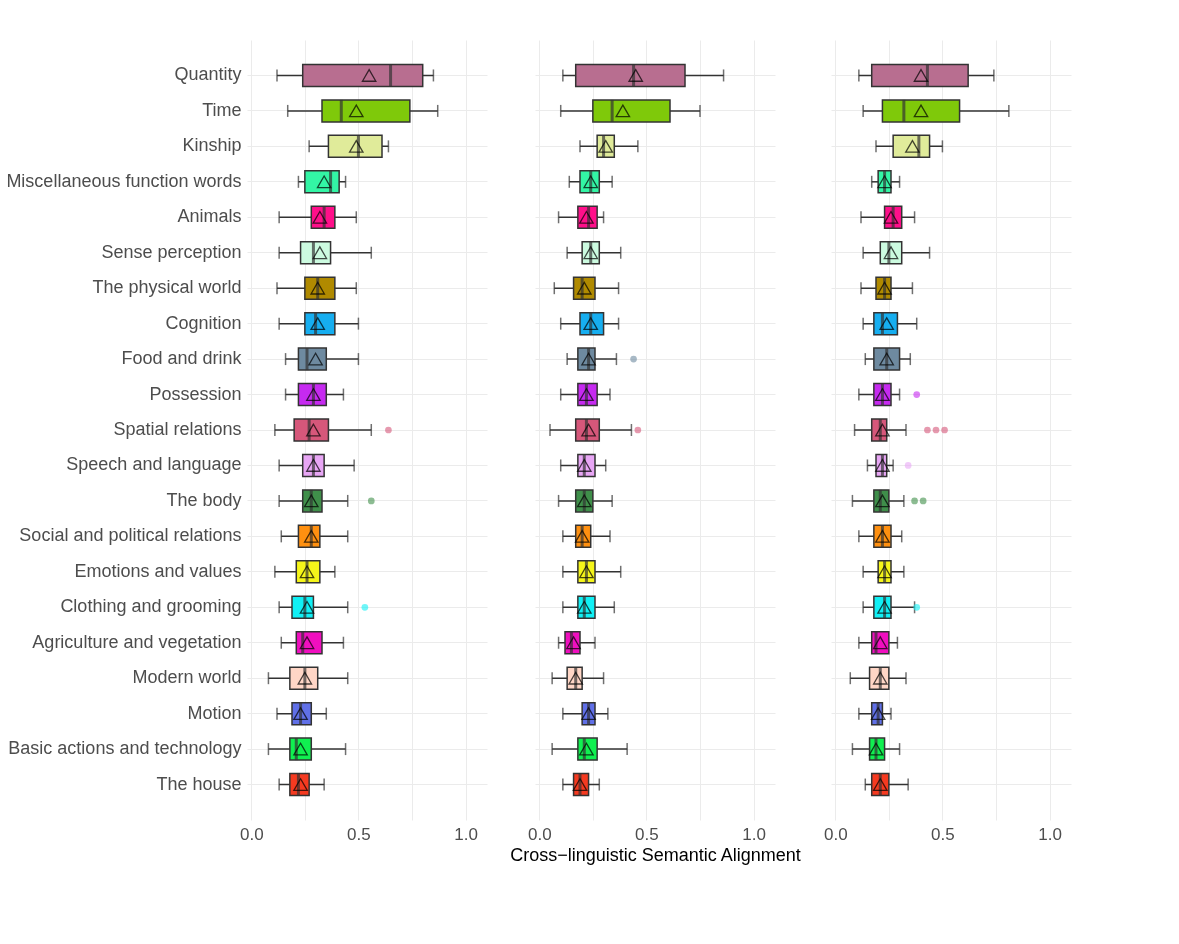 This screenshot has height=944, width=1179. Describe the element at coordinates (195, 393) in the screenshot. I see `y-tick-label: Possession` at that location.